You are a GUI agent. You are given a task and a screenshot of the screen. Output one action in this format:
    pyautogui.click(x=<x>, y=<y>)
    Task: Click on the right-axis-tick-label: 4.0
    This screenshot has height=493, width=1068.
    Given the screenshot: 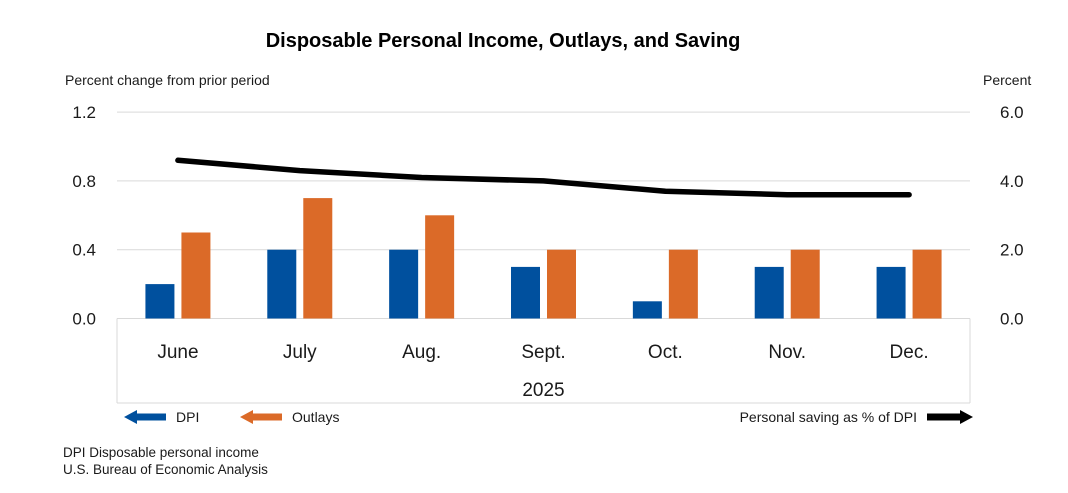 What is the action you would take?
    pyautogui.click(x=1012, y=181)
    